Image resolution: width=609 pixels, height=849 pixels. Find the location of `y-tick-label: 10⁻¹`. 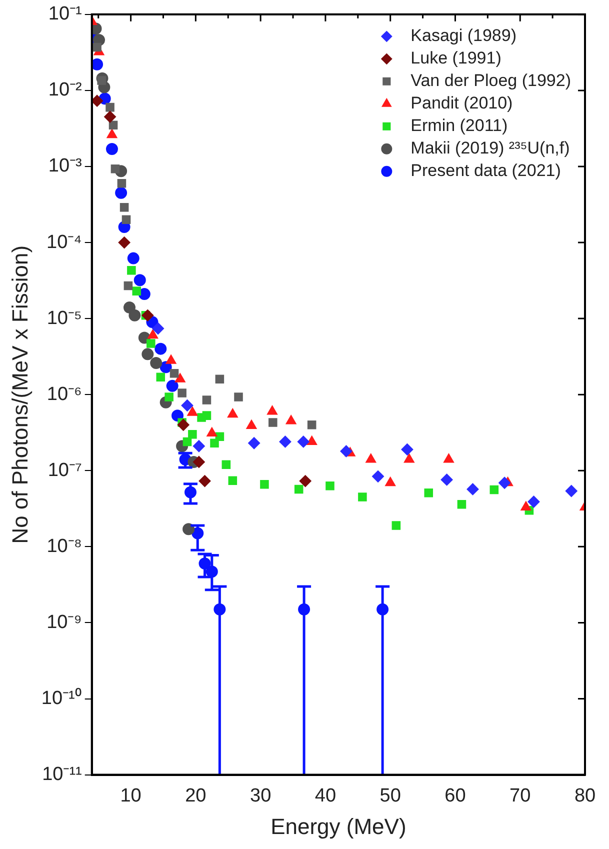

y-tick-label: 10⁻¹ is located at coordinates (65, 14).